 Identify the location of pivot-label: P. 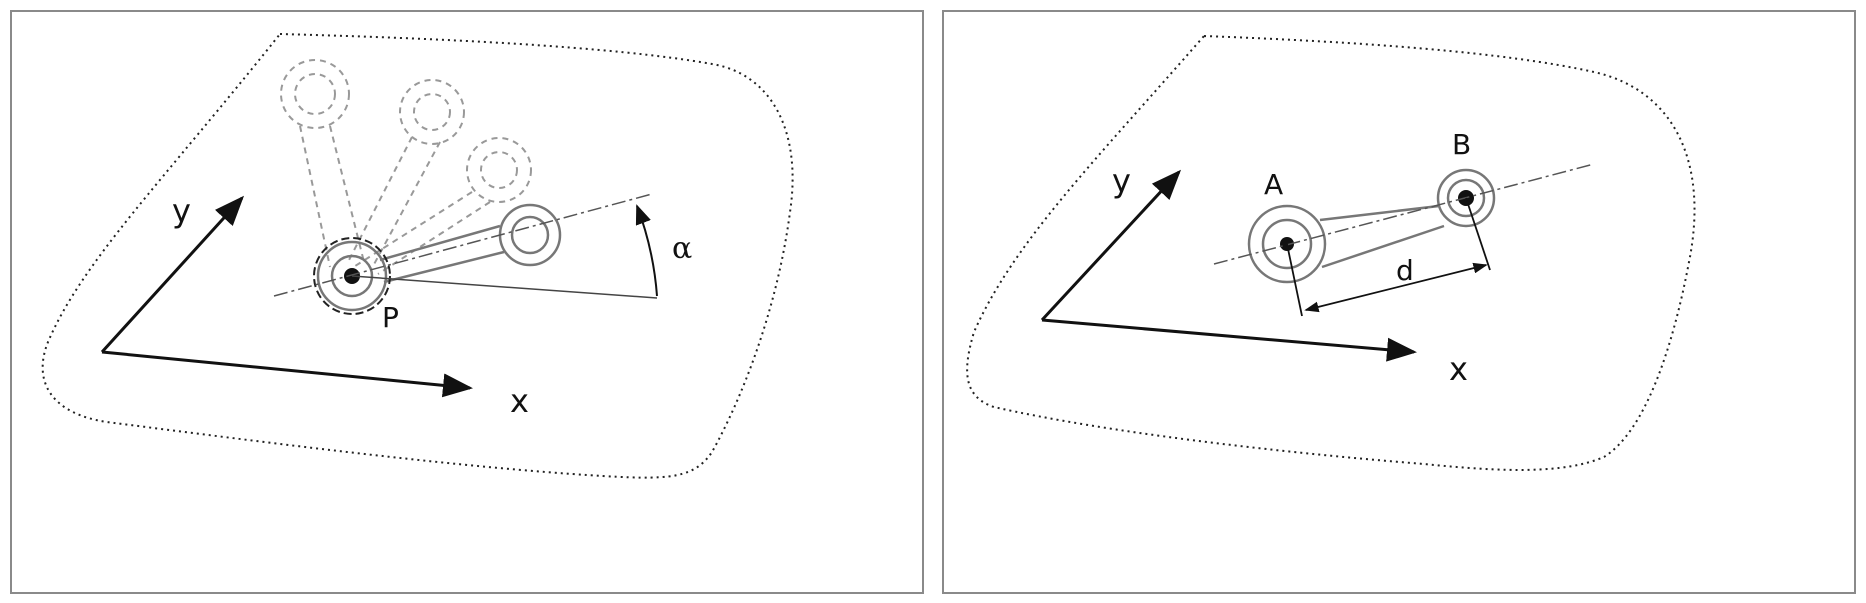
(390, 317).